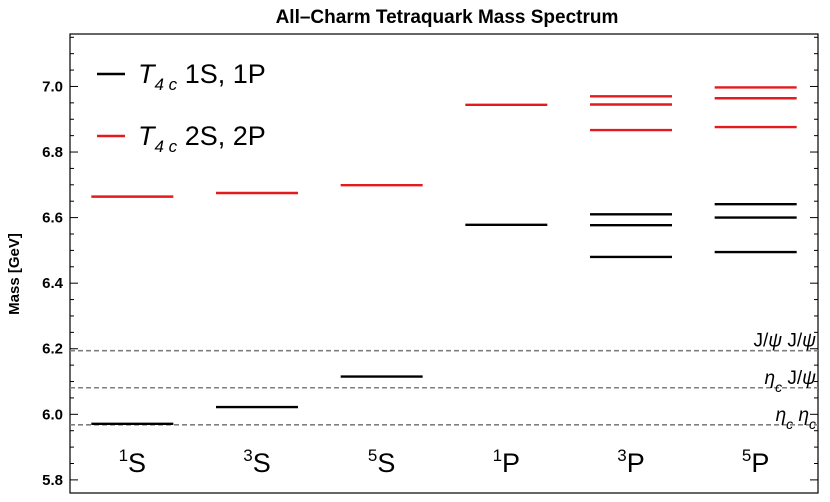  Describe the element at coordinates (132, 462) in the screenshot. I see `category-label: 1S` at that location.